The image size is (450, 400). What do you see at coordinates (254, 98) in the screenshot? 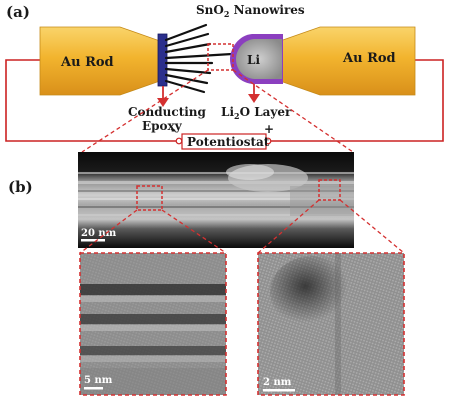
I see `li2o-arrowhead` at bounding box center [254, 98].